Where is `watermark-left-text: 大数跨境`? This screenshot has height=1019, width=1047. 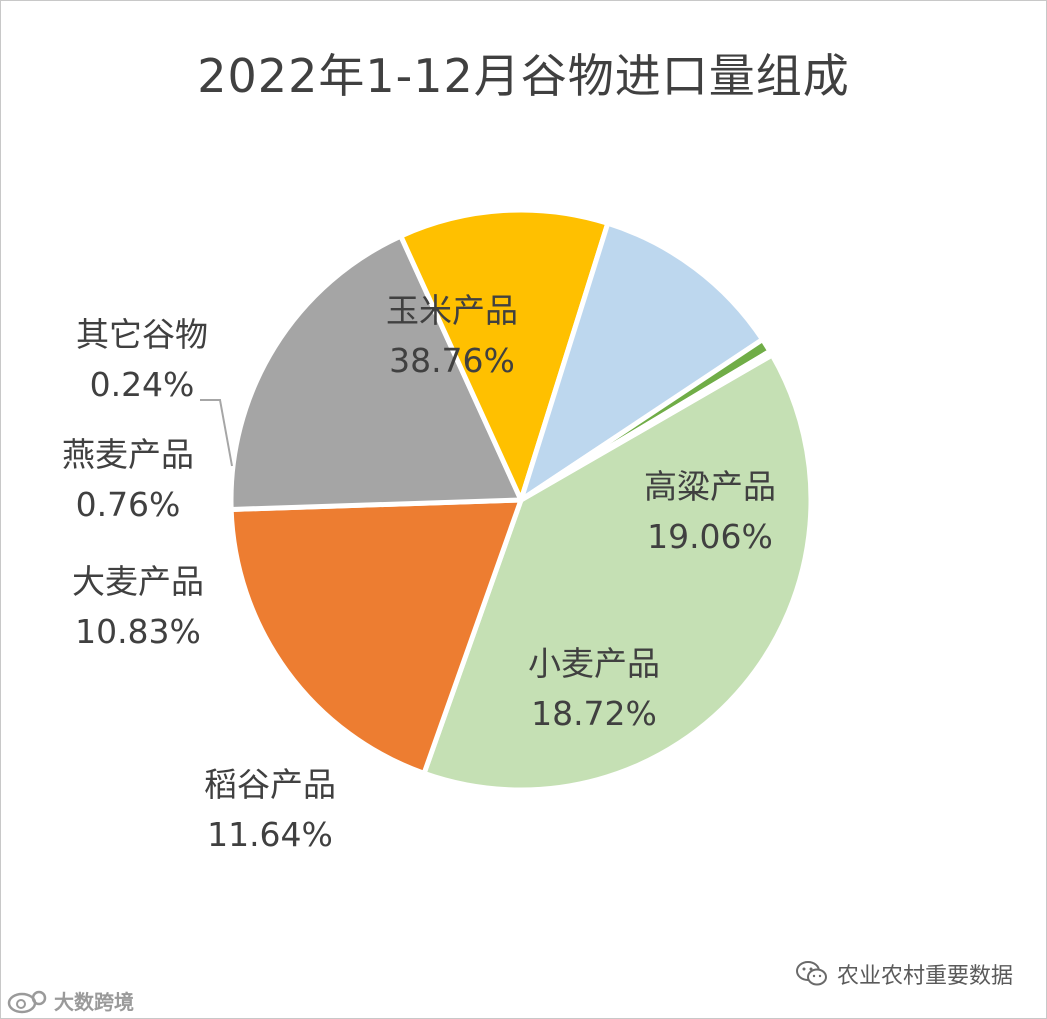 watermark-left-text: 大数跨境 is located at coordinates (94, 1002).